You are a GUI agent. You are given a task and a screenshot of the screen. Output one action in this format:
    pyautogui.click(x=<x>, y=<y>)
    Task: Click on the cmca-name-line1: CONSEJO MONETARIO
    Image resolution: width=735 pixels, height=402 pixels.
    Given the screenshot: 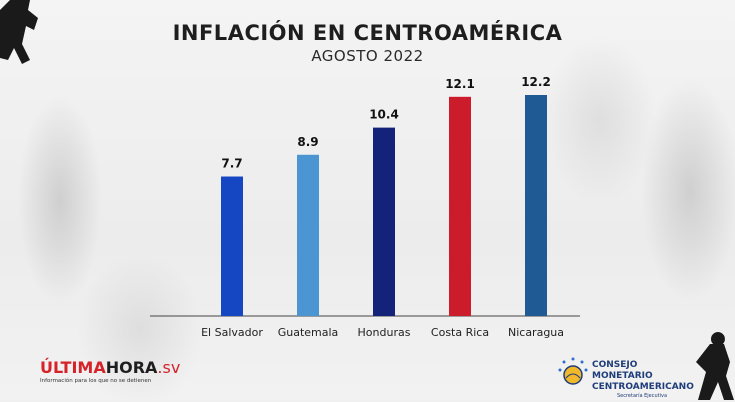 What is the action you would take?
    pyautogui.click(x=622, y=370)
    